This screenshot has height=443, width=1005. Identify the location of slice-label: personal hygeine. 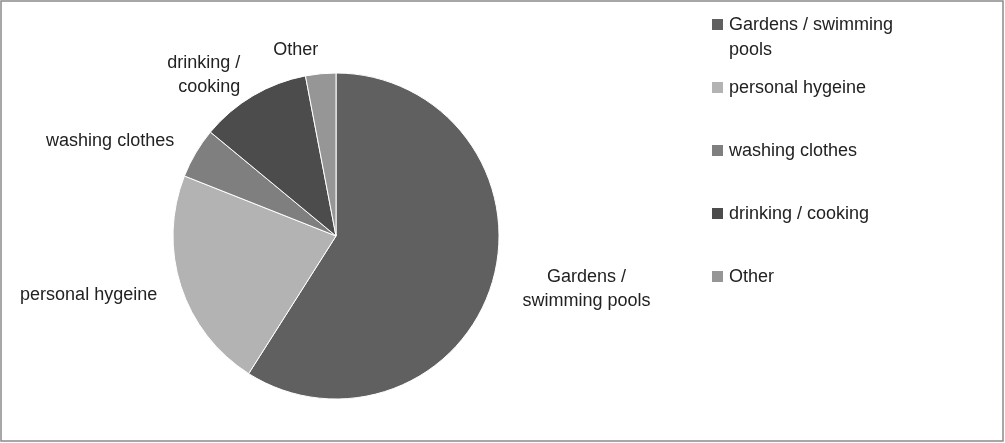
(89, 294).